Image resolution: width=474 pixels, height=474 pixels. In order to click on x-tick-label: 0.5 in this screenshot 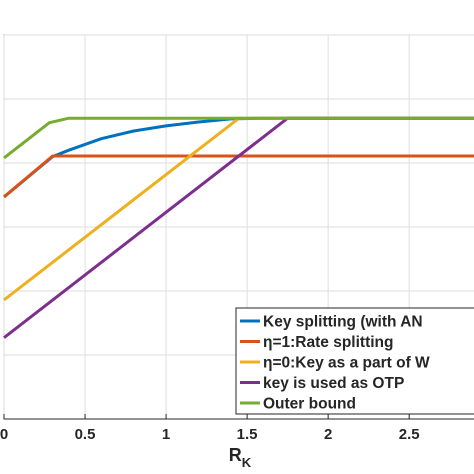, I will do `click(85, 434)`.